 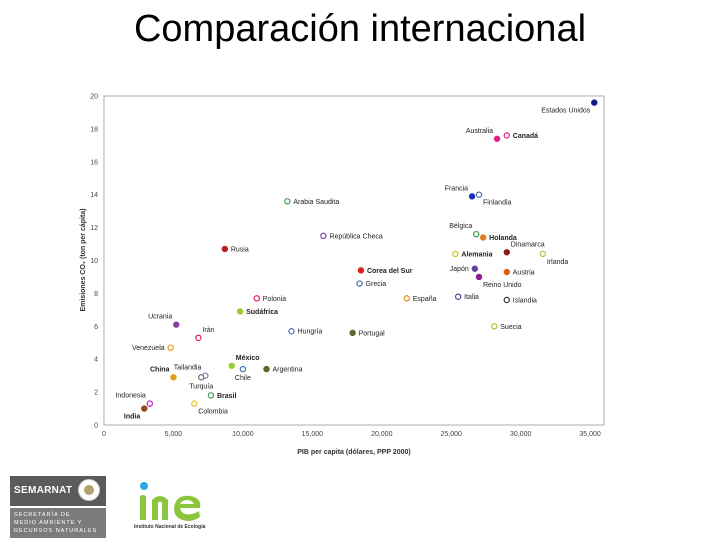 What do you see at coordinates (96, 360) in the screenshot?
I see `y-tick-label: 4` at bounding box center [96, 360].